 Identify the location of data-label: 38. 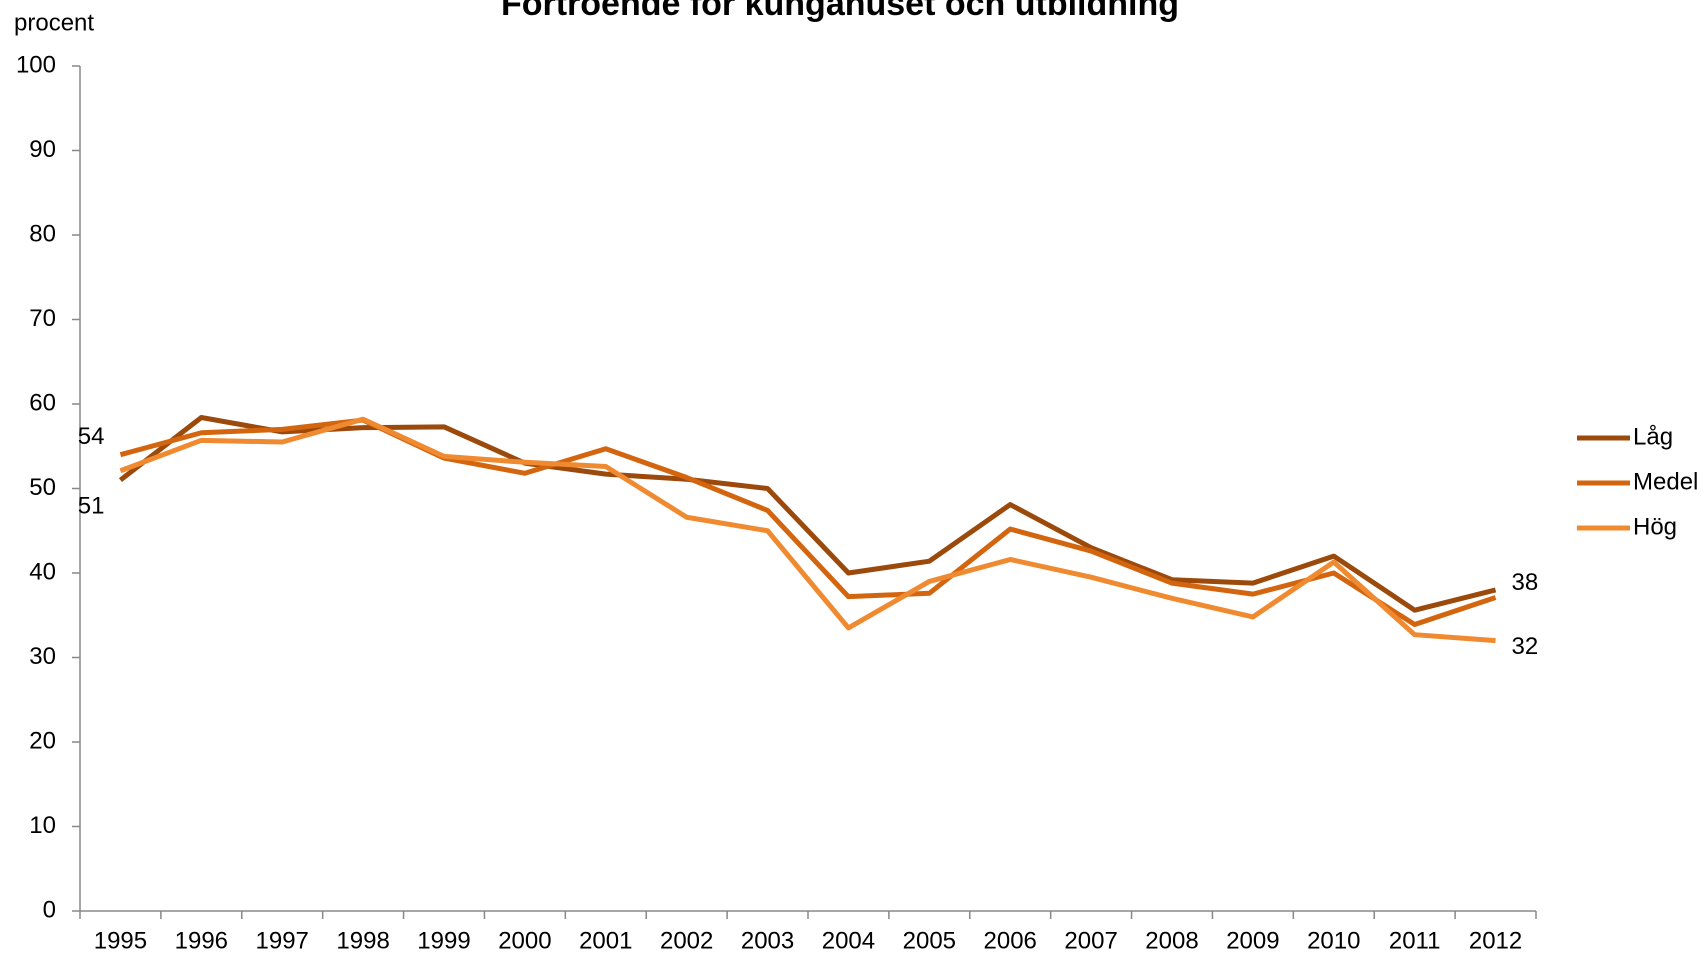
(1525, 582).